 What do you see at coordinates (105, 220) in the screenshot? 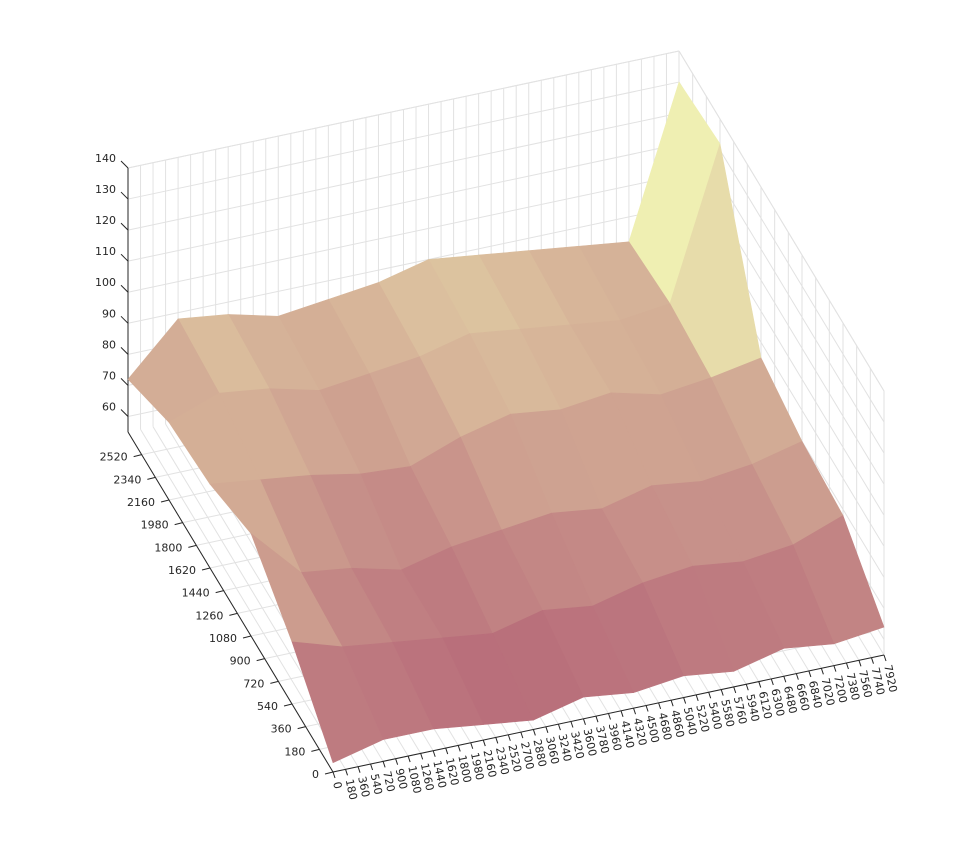
I see `z-tick-label: 120` at bounding box center [105, 220].